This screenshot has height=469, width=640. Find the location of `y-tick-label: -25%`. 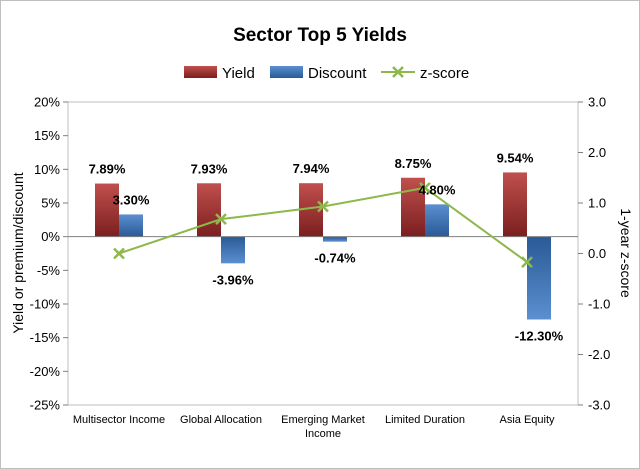

y-tick-label: -25% is located at coordinates (45, 405).